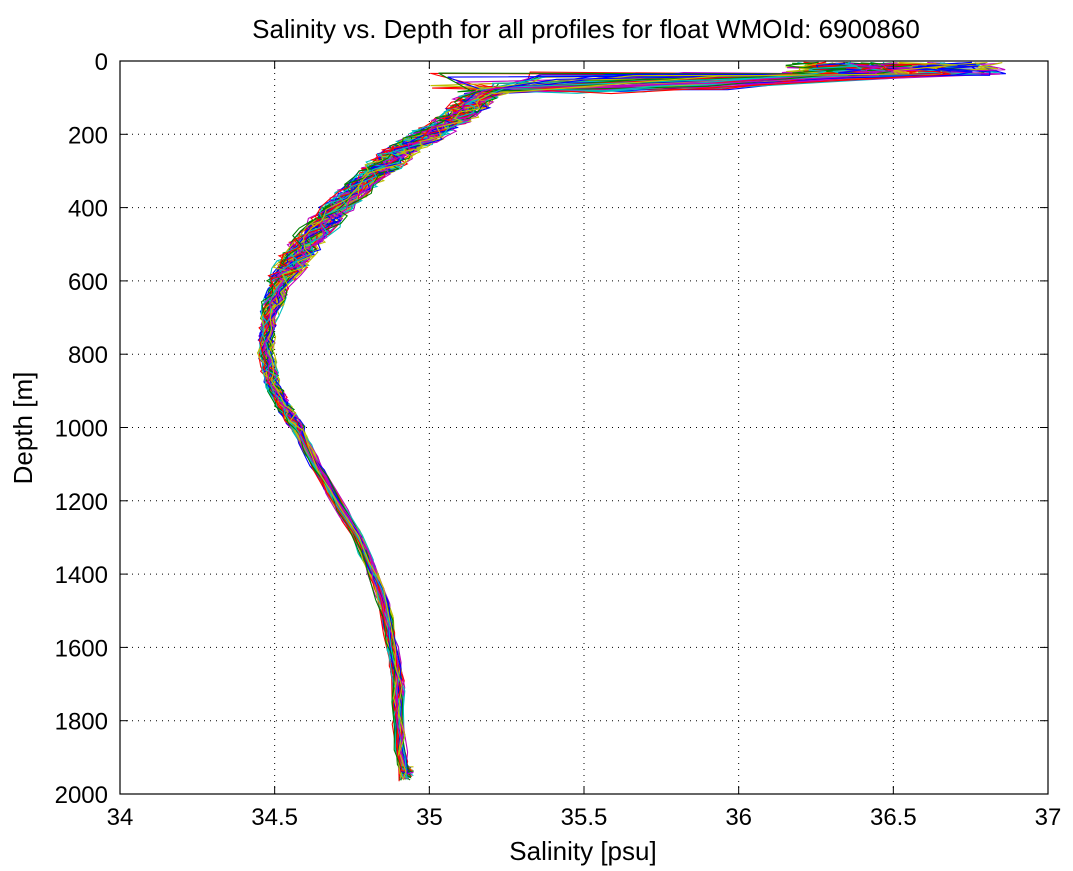 This screenshot has height=871, width=1073. I want to click on x-tick-label: 35.5, so click(584, 817).